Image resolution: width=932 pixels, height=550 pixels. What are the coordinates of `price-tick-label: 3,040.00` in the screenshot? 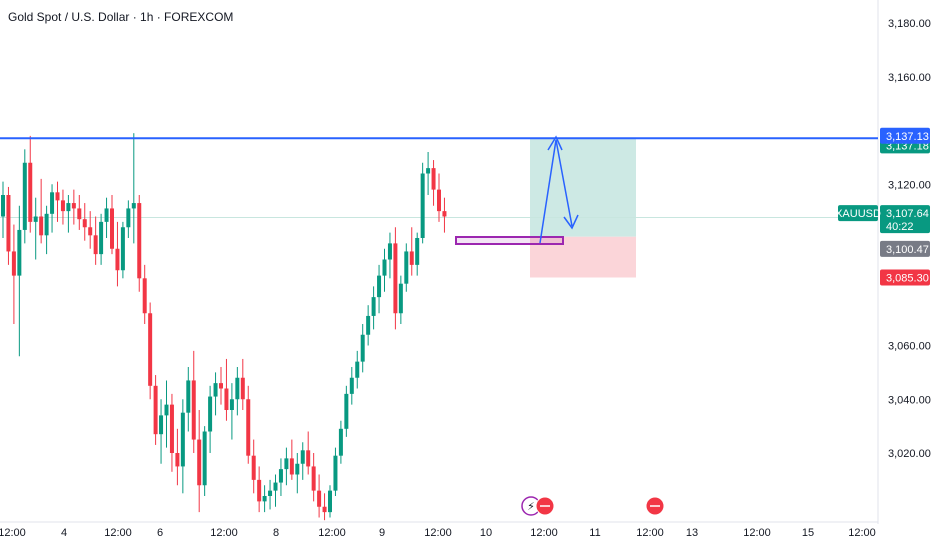 It's located at (909, 400).